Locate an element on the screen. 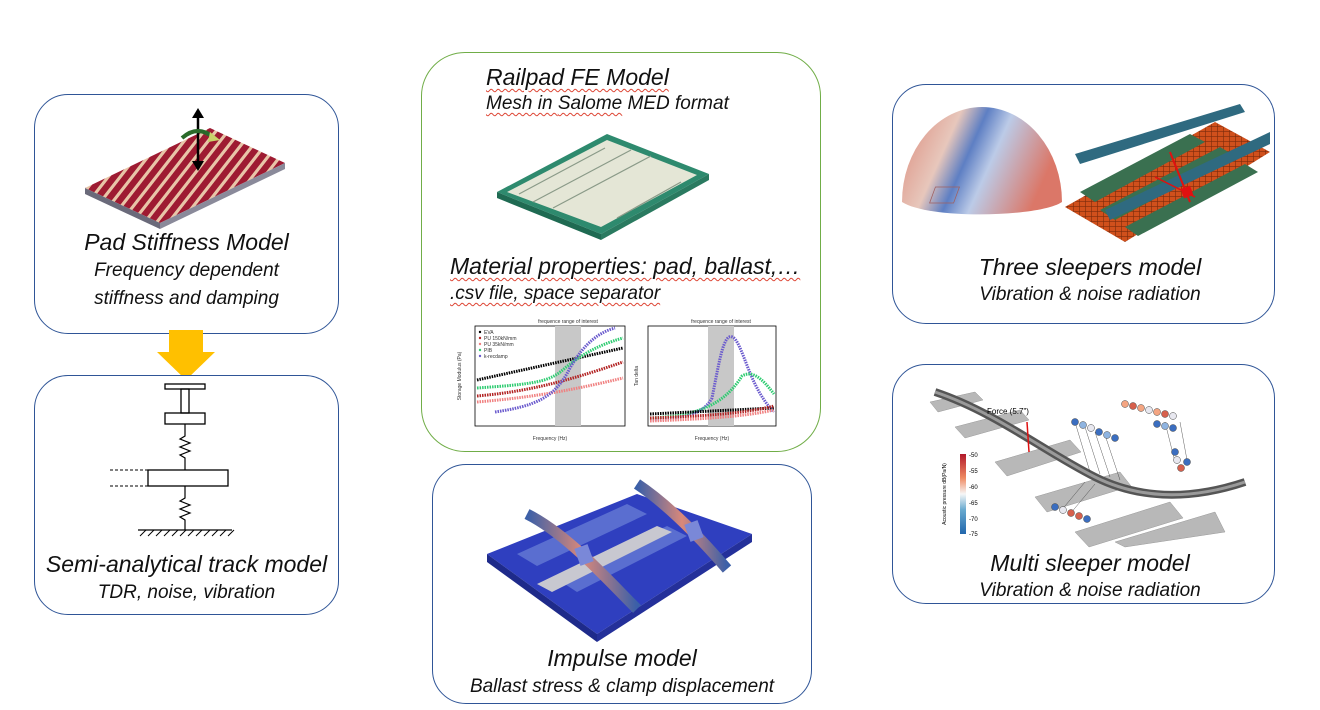 This screenshot has width=1320, height=710. pad-stiffness-illustration is located at coordinates (185, 168).